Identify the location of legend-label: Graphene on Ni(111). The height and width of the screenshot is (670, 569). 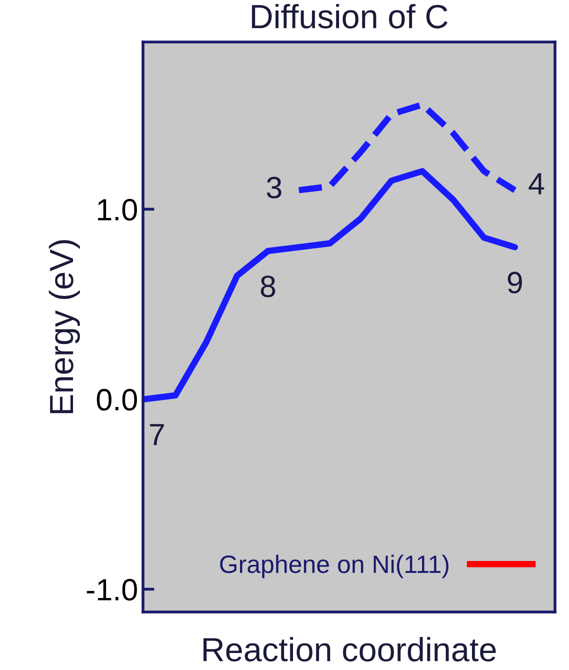
(334, 566).